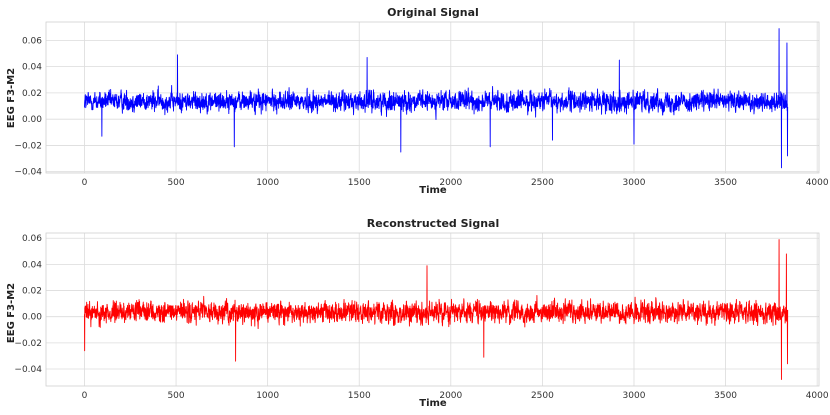 The image size is (830, 415). What do you see at coordinates (433, 403) in the screenshot?
I see `x-axis-label-reconstructed: Time` at bounding box center [433, 403].